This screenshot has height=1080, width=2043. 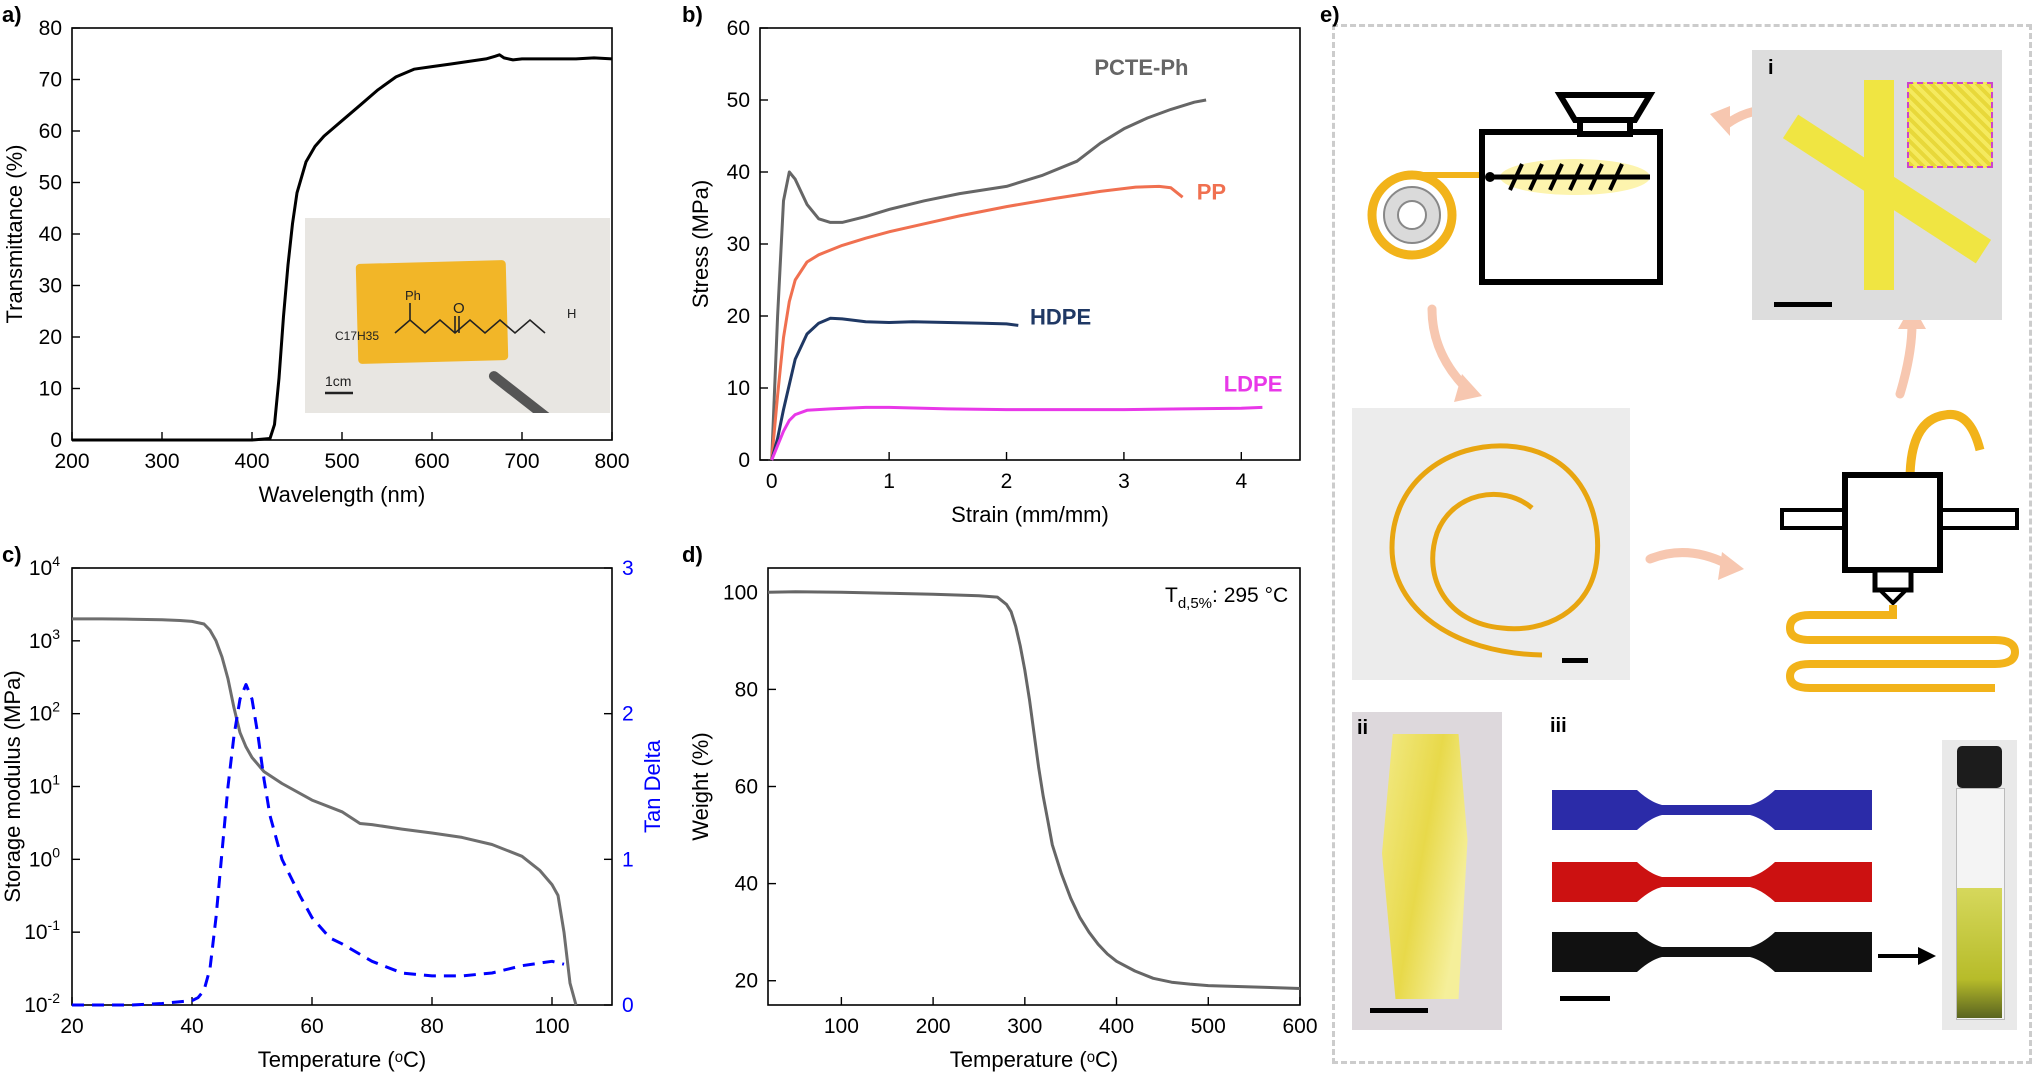 I want to click on printer-schematic, so click(x=1900, y=550).